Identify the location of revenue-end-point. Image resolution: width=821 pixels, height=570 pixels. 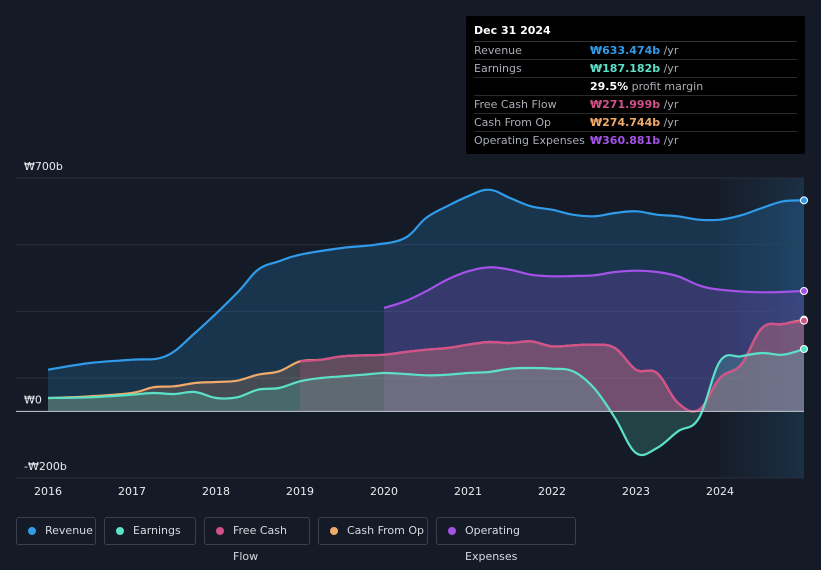
(804, 200).